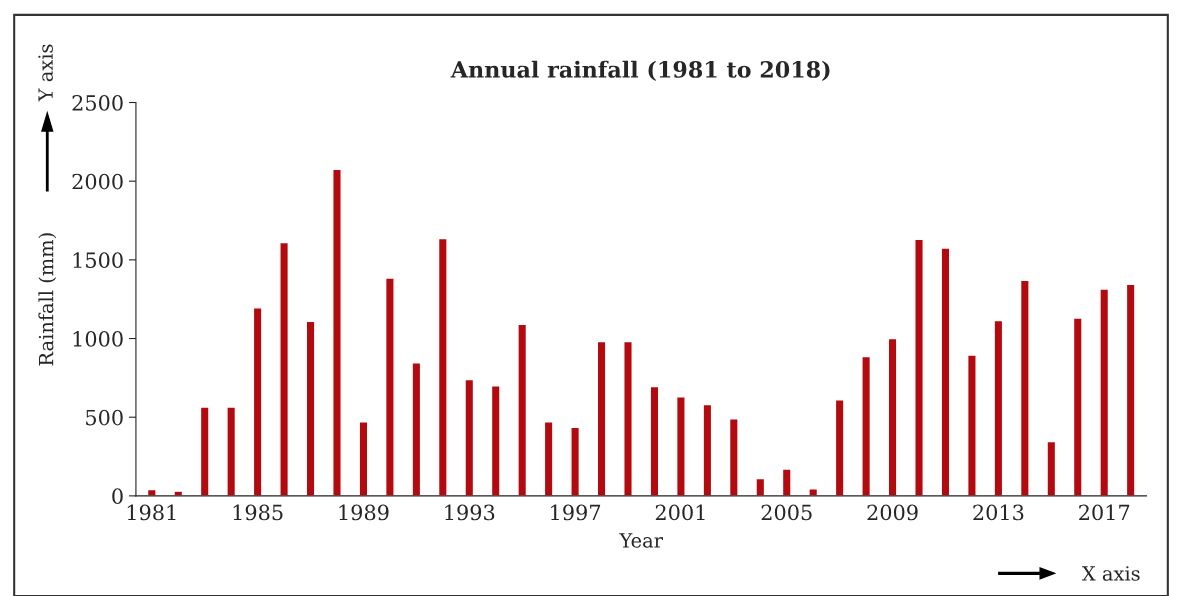 This screenshot has height=596, width=1182. What do you see at coordinates (1110, 573) in the screenshot?
I see `text: X axis` at bounding box center [1110, 573].